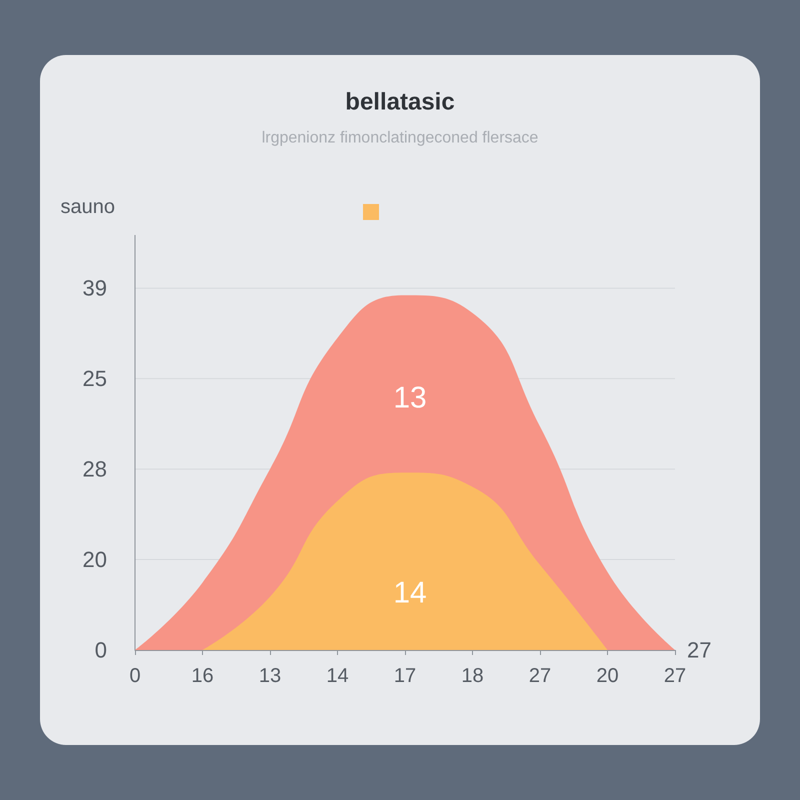 This screenshot has height=800, width=800. Describe the element at coordinates (87, 207) in the screenshot. I see `y-axis-title: sauno` at that location.